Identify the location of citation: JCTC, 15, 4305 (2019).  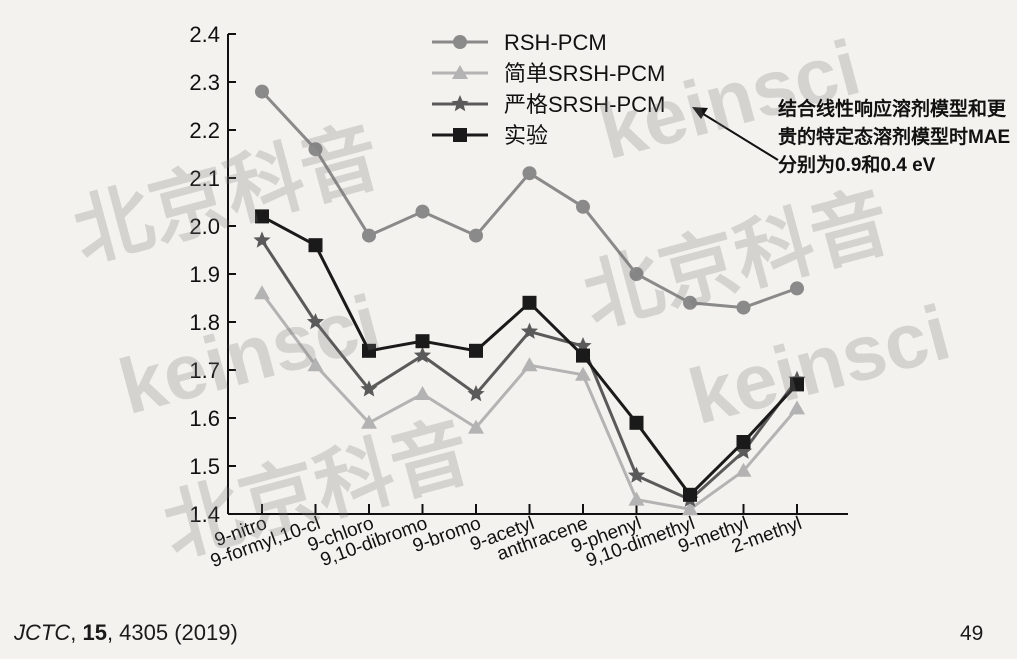
(126, 632).